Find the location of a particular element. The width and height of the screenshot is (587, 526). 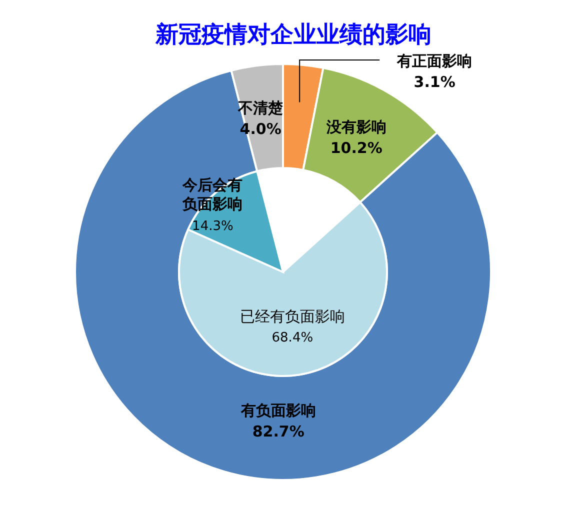

chart-title: 新冠疫情对企业业绩的影响 is located at coordinates (293, 34).